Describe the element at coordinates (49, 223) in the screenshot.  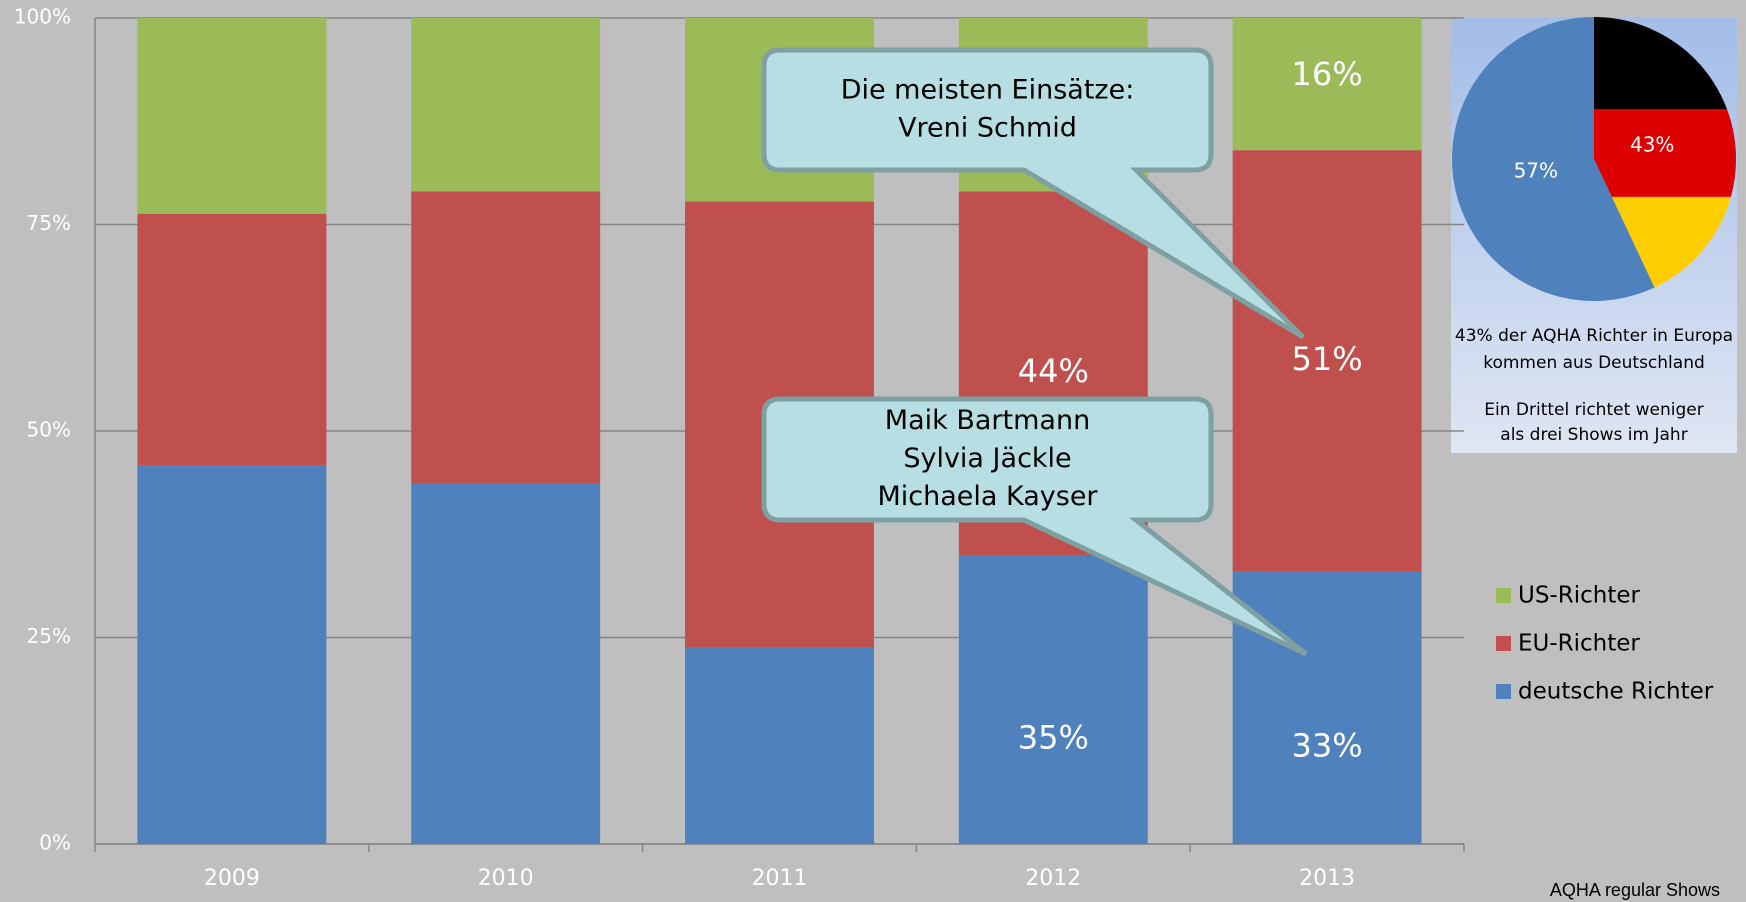
I see `y-tick-label: 75%` at that location.